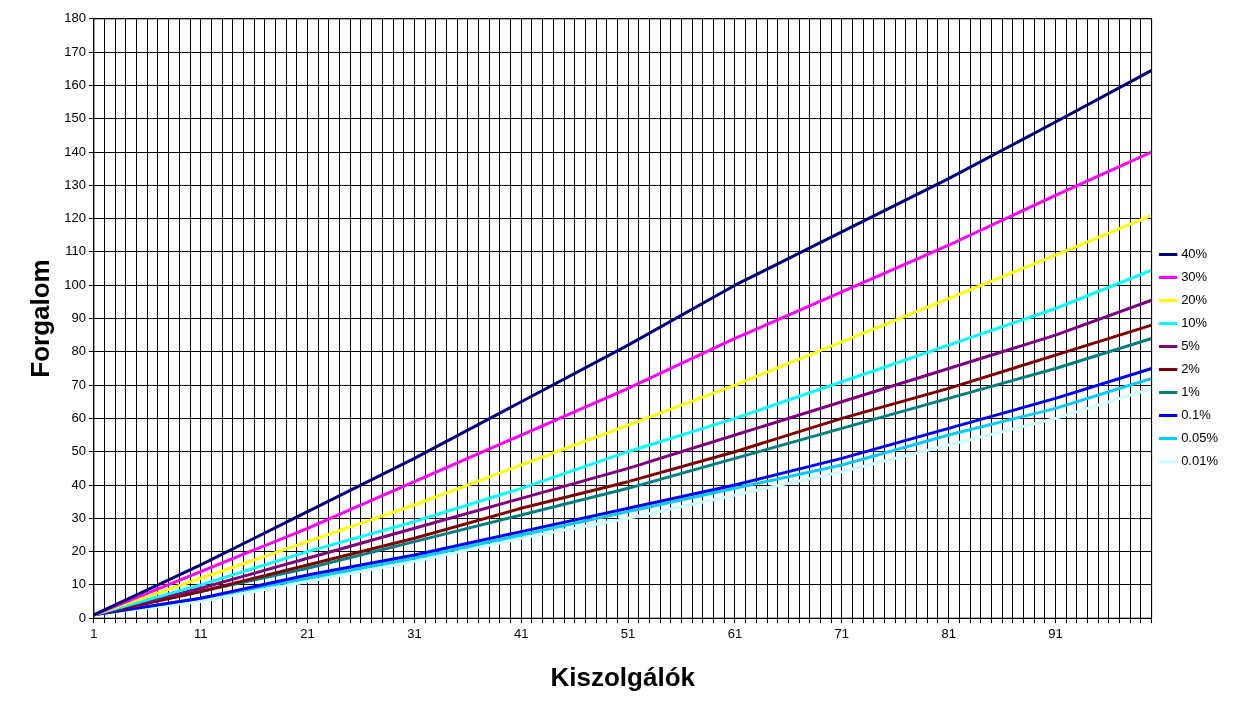  Describe the element at coordinates (75, 84) in the screenshot. I see `y-tick-label: 160` at that location.